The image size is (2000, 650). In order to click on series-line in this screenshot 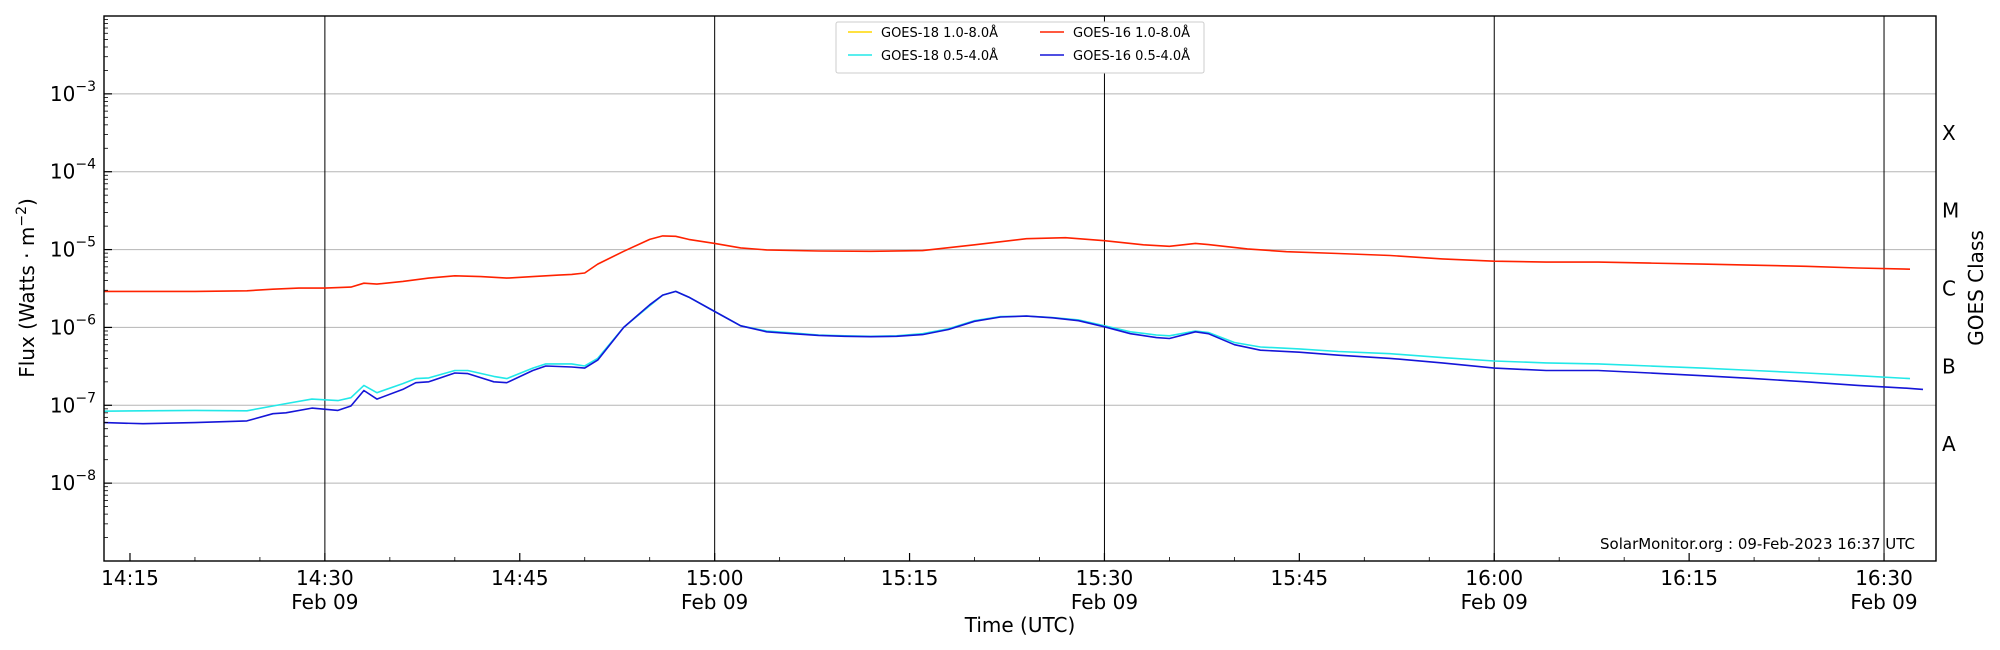, I will do `click(1007, 264)`.